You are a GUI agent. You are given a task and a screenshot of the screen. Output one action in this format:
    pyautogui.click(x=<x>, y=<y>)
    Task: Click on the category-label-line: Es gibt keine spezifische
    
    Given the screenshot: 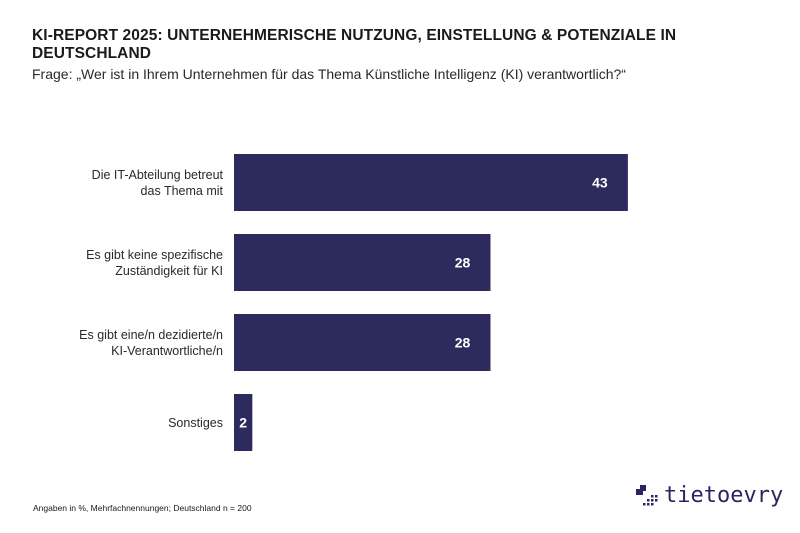 What is the action you would take?
    pyautogui.click(x=154, y=255)
    